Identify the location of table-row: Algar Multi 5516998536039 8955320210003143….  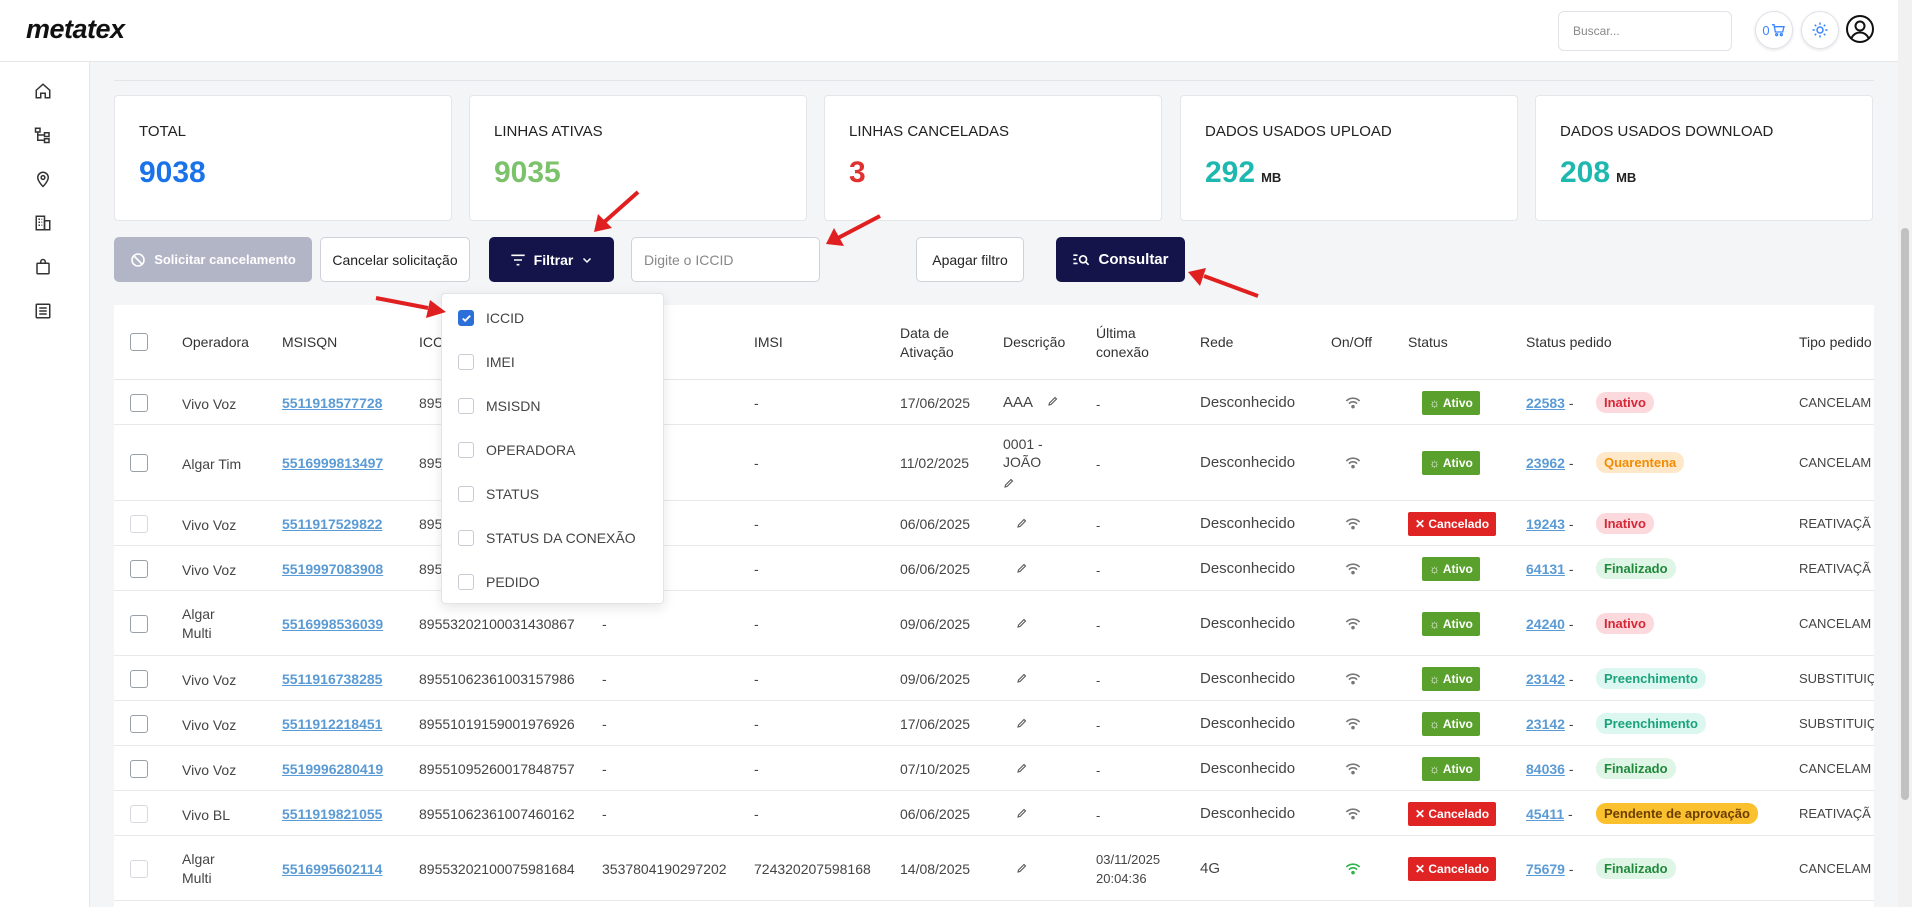
(994, 623).